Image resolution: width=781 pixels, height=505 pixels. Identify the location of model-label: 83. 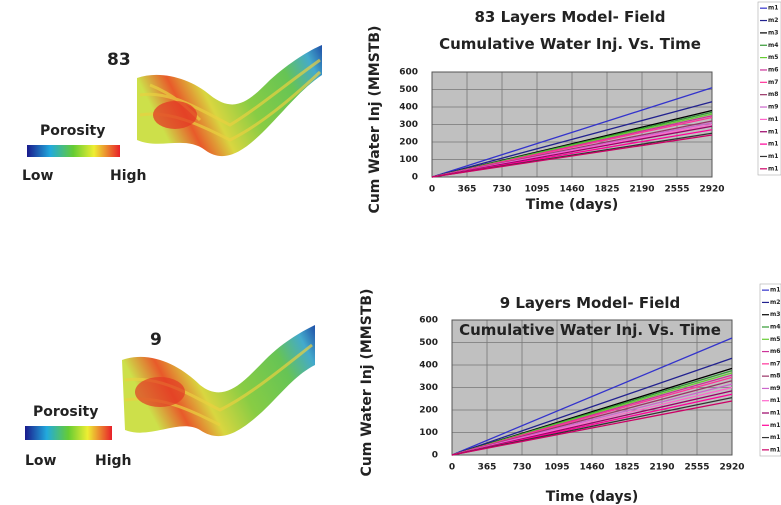
(119, 60).